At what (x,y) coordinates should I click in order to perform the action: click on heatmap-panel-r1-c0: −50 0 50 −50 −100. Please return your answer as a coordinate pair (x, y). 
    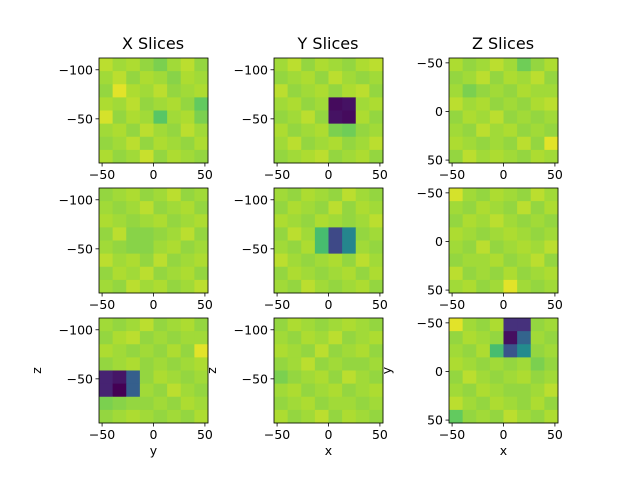
    Looking at the image, I should click on (136, 249).